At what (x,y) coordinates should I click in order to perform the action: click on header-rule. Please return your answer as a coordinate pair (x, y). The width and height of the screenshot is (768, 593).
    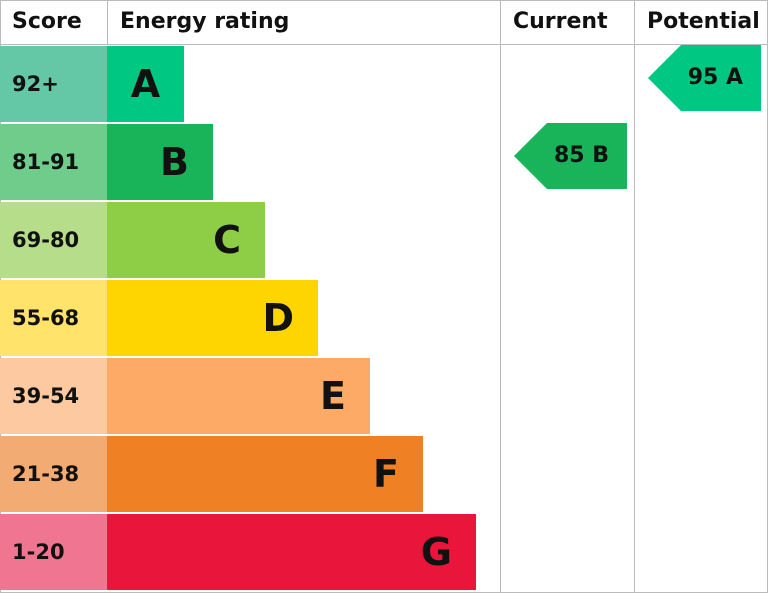
    Looking at the image, I should click on (384, 44).